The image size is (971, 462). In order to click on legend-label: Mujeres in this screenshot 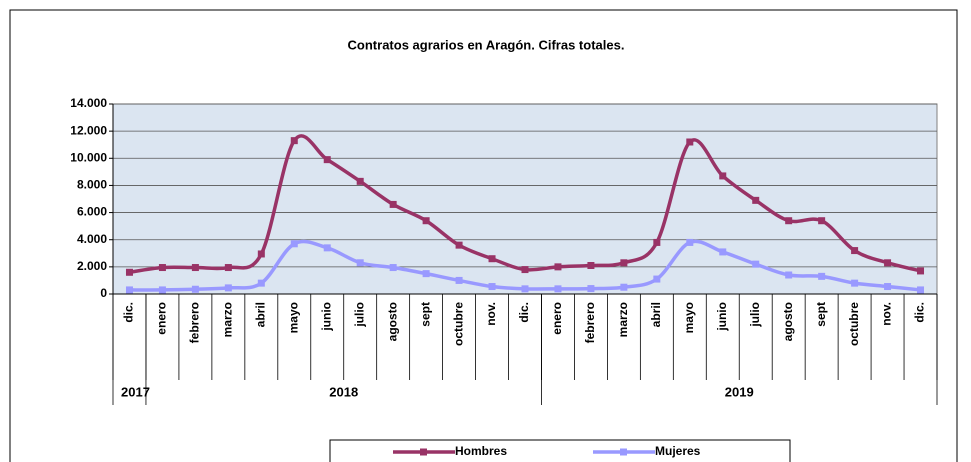, I will do `click(678, 451)`.